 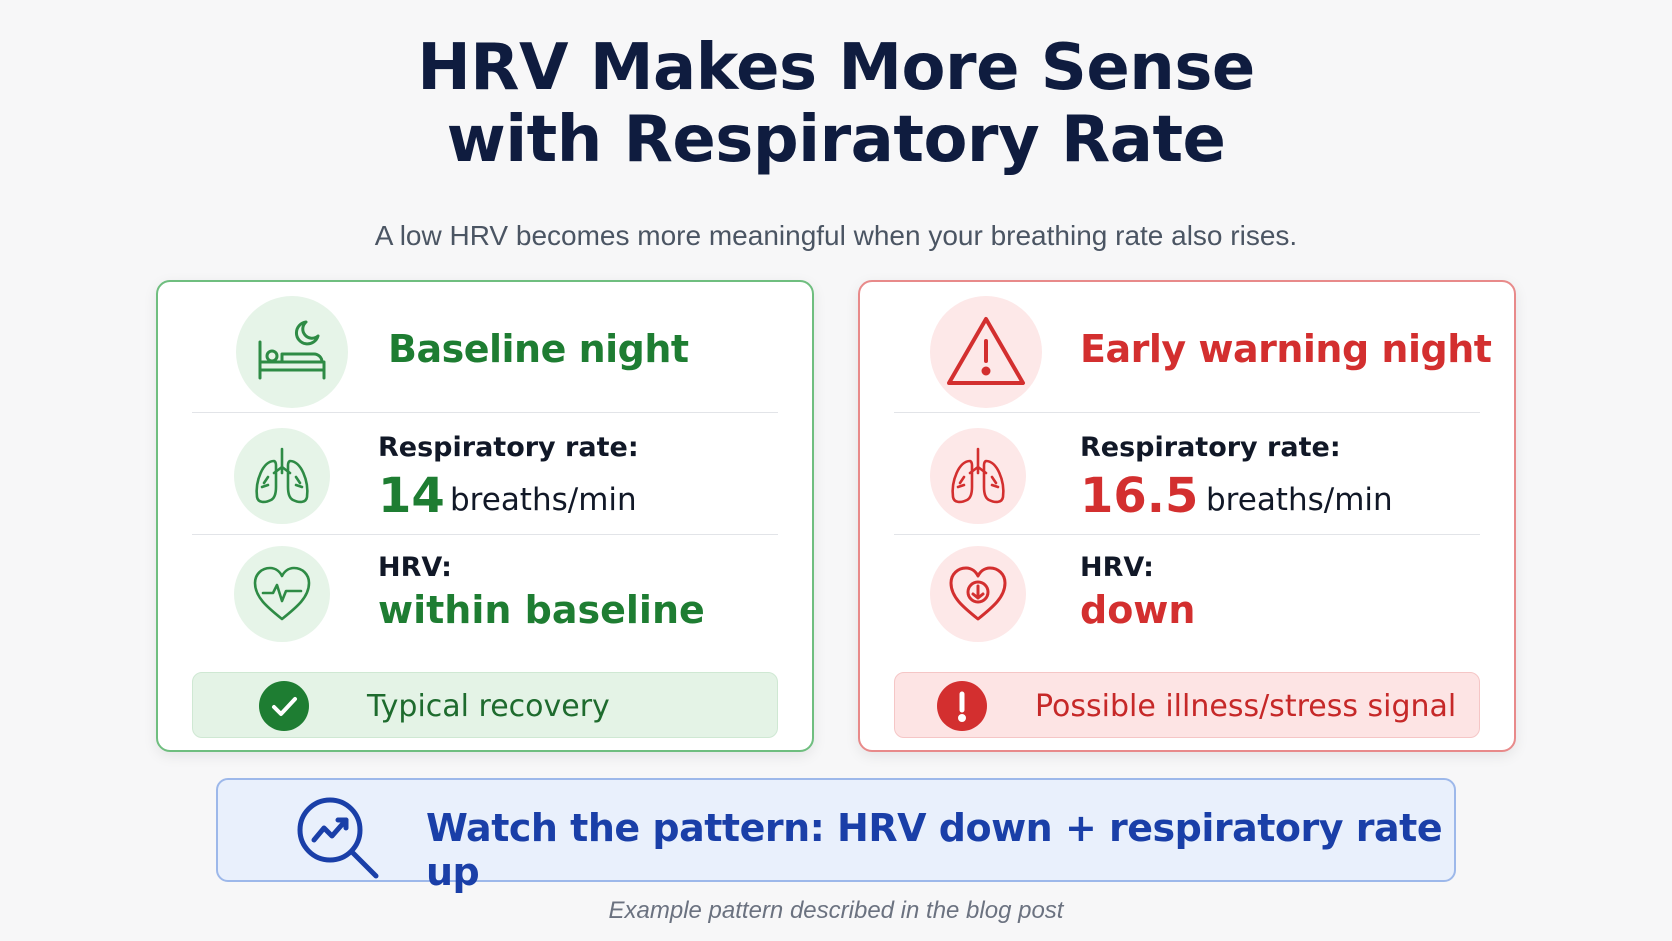 What do you see at coordinates (292, 352) in the screenshot?
I see `bed-moon-icon` at bounding box center [292, 352].